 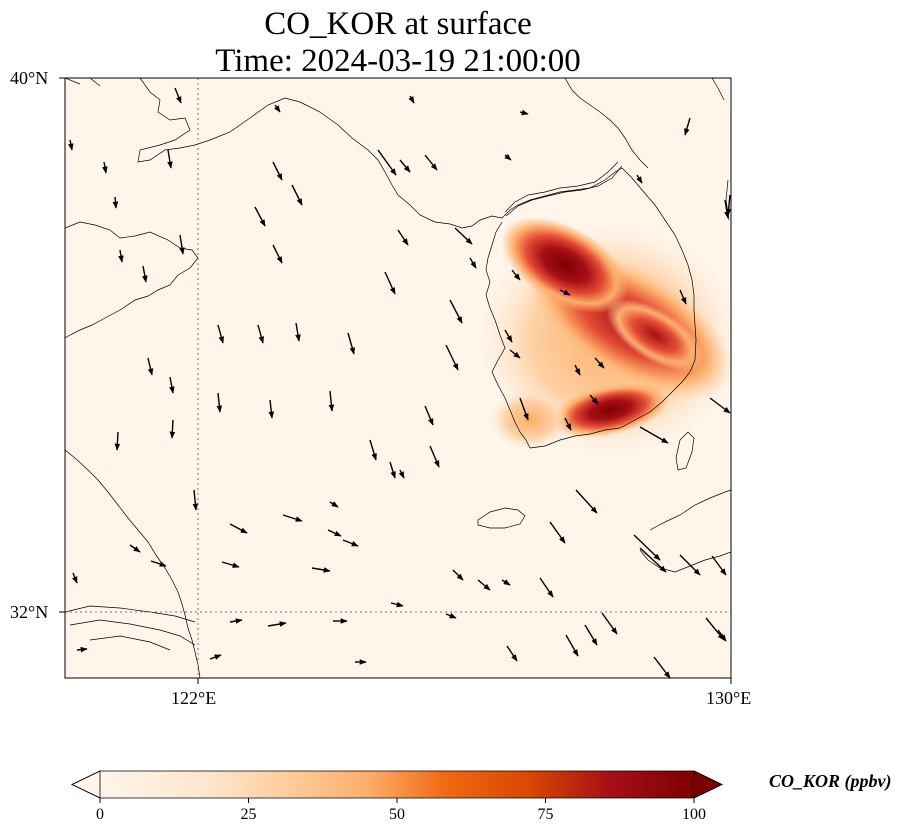 I want to click on colorbar-extend-max, so click(x=708, y=784).